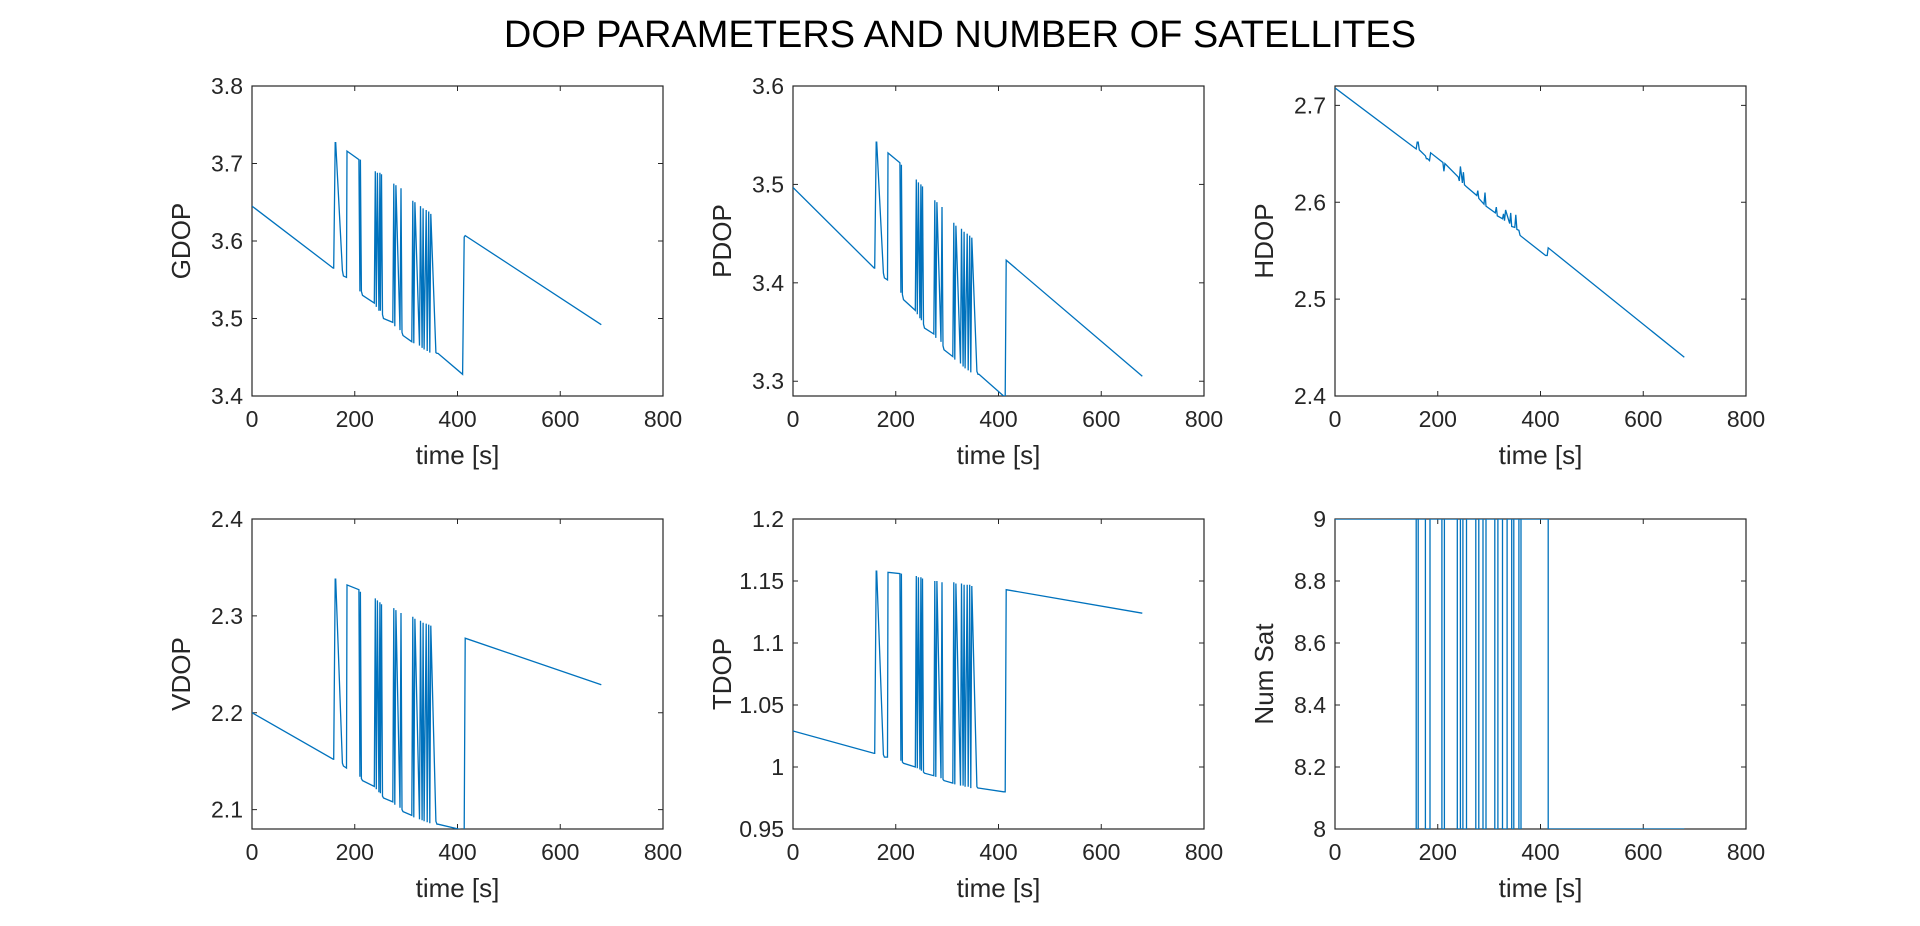 The width and height of the screenshot is (1920, 926). I want to click on vdop-xtick-label: 800, so click(663, 852).